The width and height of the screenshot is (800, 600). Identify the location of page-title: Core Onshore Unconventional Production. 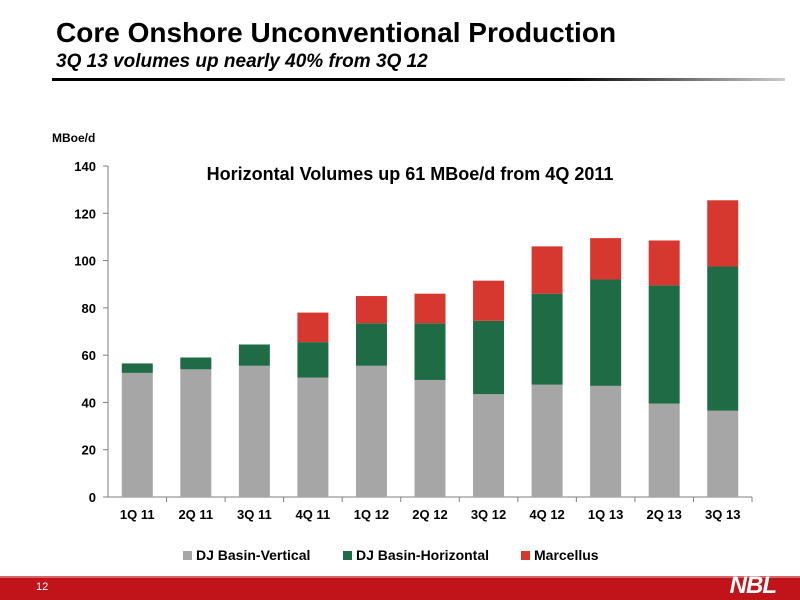
(336, 32).